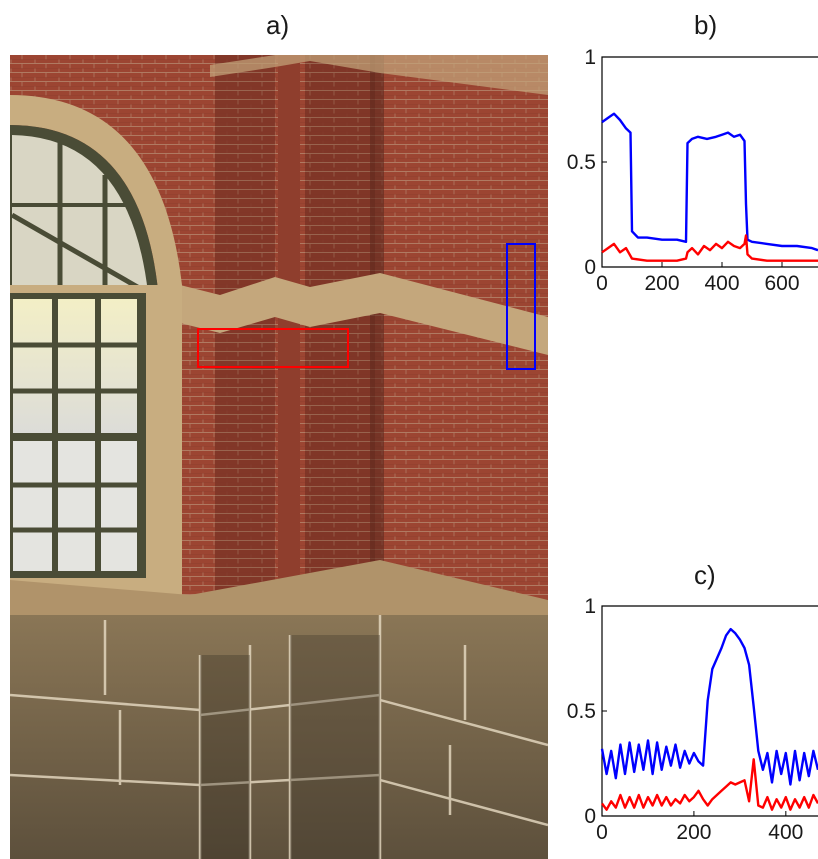 The height and width of the screenshot is (859, 818). I want to click on plot-b: 0 200 400 600 0 0.5 1, so click(692, 170).